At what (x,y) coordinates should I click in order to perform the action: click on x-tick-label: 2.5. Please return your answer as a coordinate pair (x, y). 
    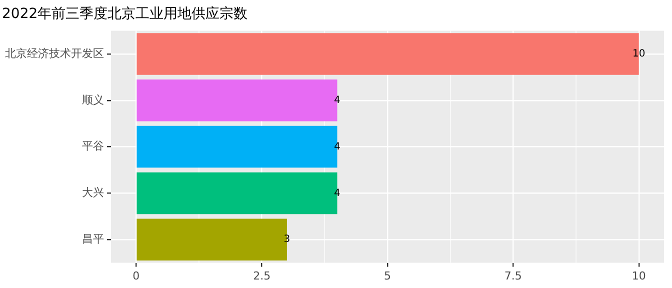
    Looking at the image, I should click on (262, 275).